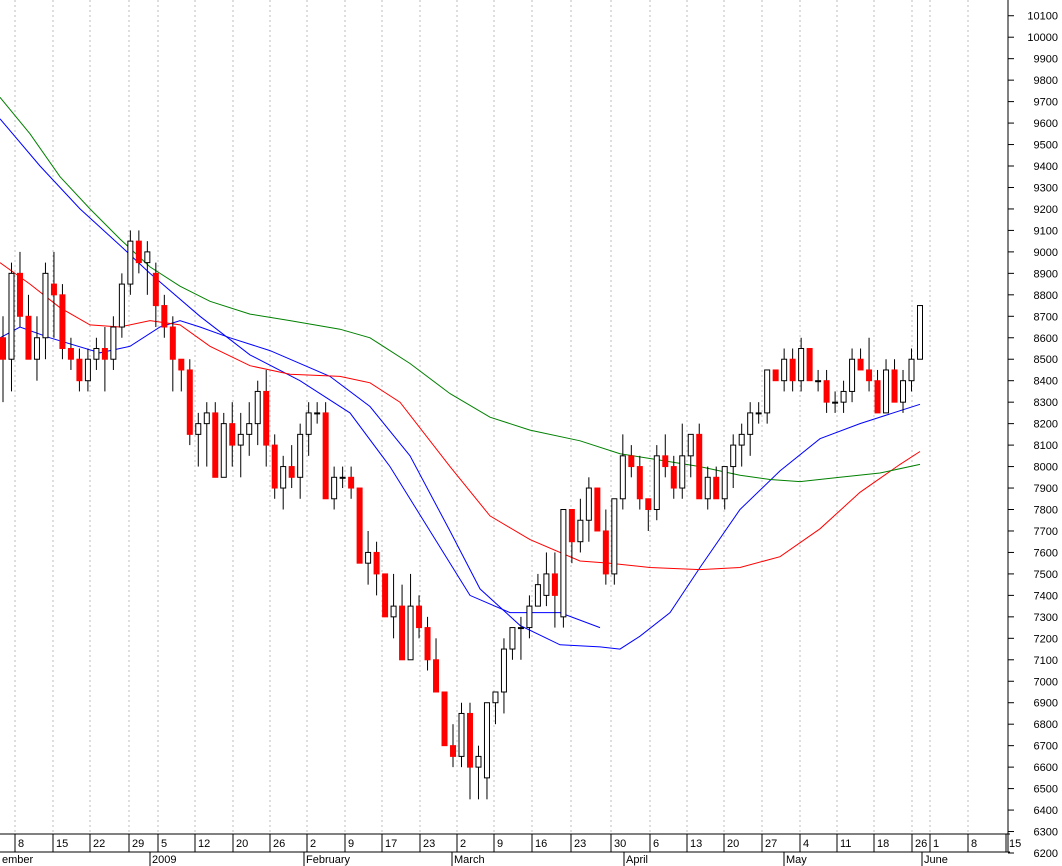  Describe the element at coordinates (1046, 210) in the screenshot. I see `y-tick-label: 9200` at that location.